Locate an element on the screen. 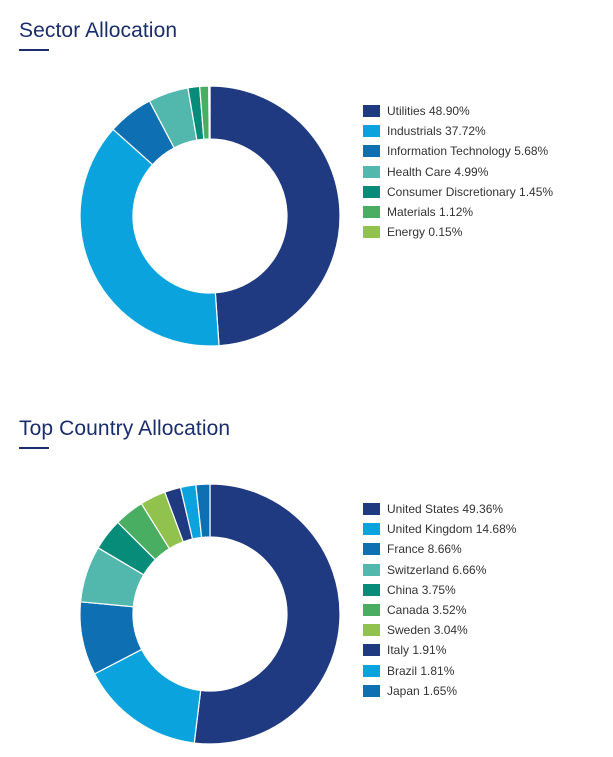 The width and height of the screenshot is (613, 757). country-legend-item-china: China 3.75% is located at coordinates (439, 590).